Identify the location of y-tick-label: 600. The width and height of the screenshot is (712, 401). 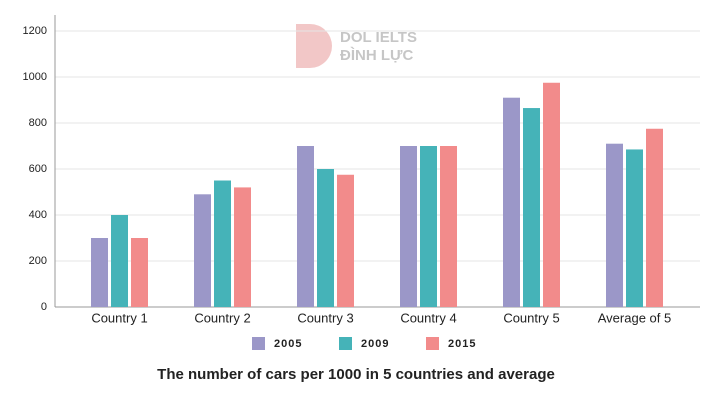
(38, 169).